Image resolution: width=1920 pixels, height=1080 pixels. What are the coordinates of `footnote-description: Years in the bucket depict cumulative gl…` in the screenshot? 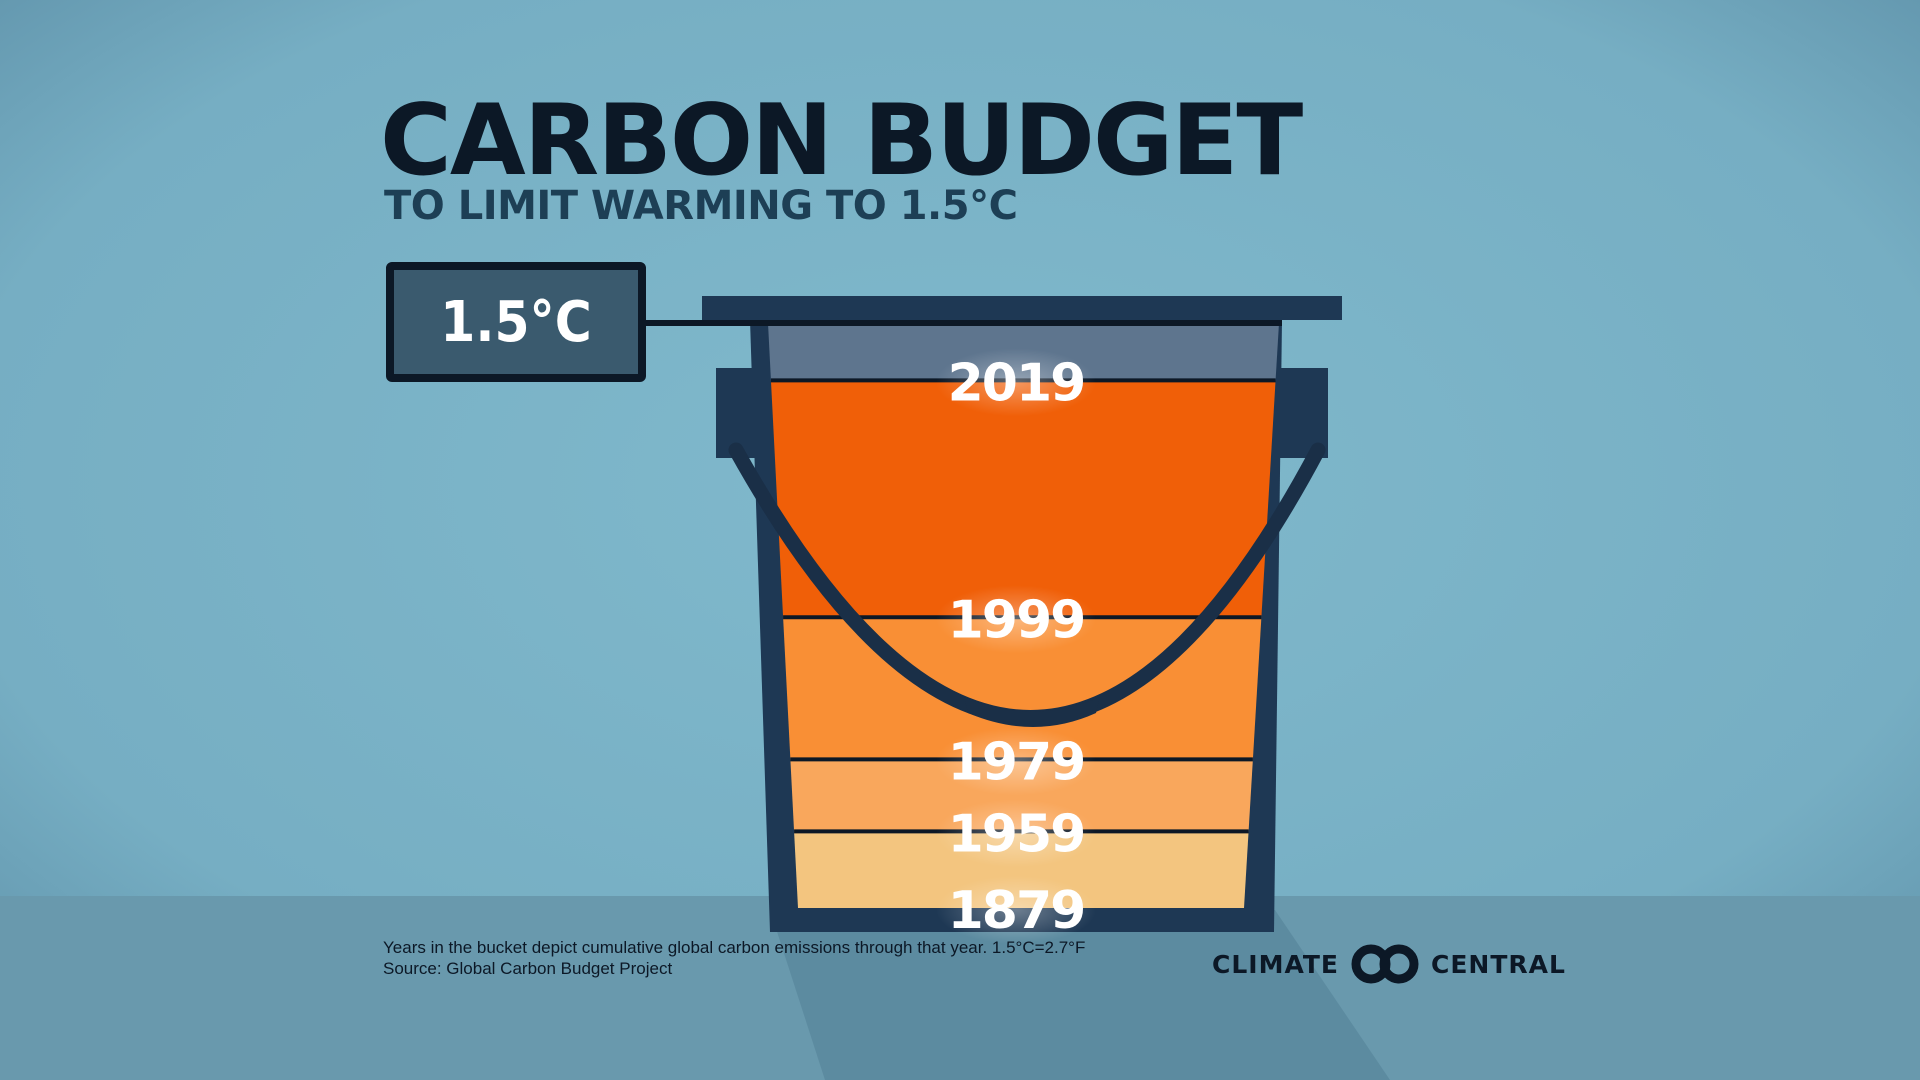 It's located at (734, 947).